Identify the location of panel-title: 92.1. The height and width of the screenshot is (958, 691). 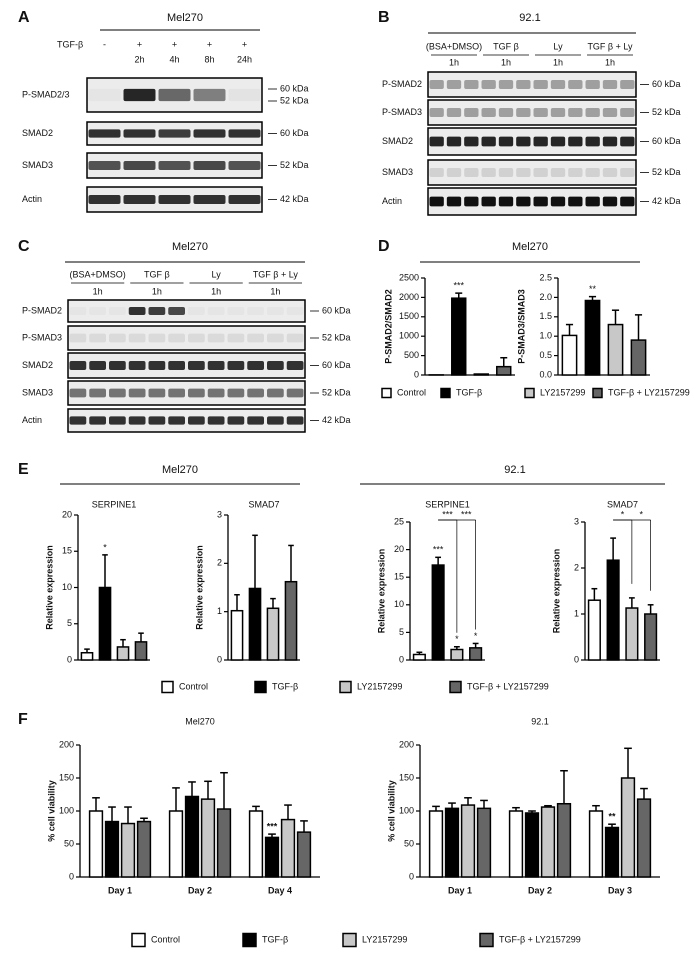
(514, 470).